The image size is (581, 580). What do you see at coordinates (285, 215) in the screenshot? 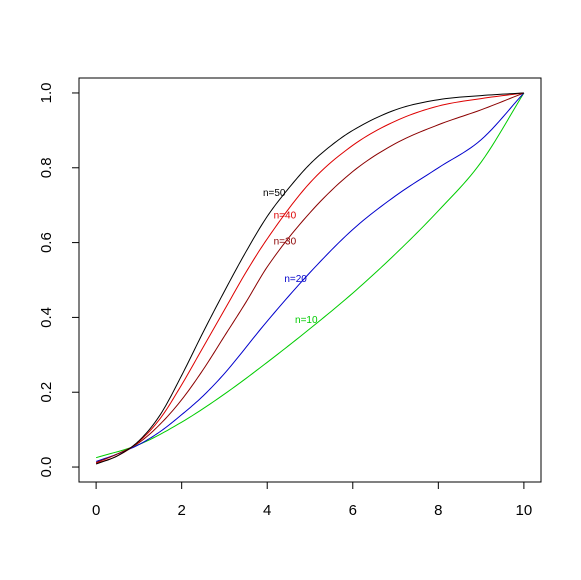
I see `series-label-n-40: n=40` at bounding box center [285, 215].